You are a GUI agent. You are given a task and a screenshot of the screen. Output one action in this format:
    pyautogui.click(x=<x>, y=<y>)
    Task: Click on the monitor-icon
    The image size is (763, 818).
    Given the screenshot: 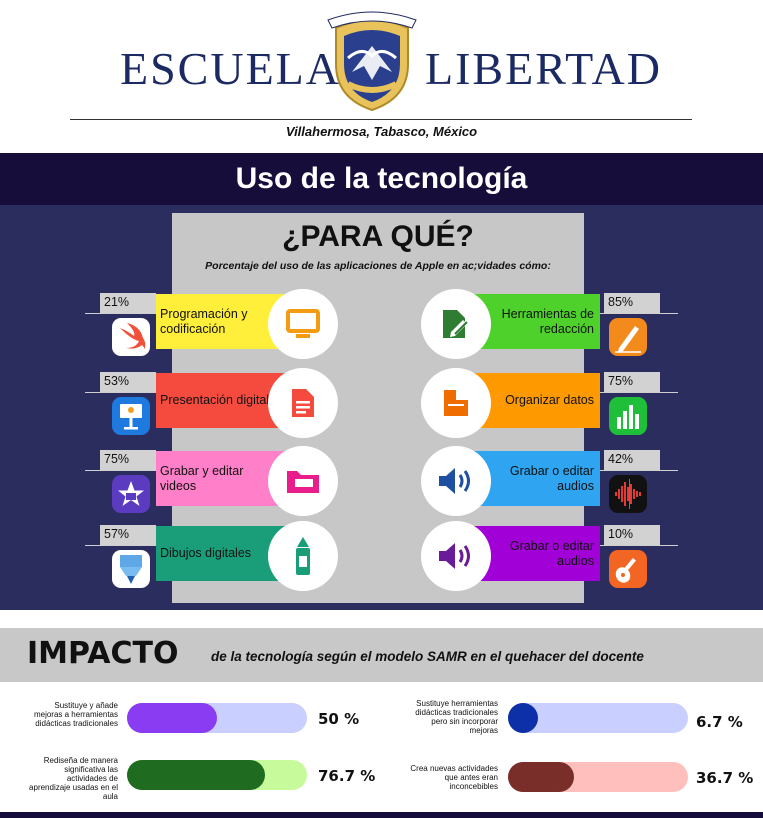 What is the action you would take?
    pyautogui.click(x=303, y=324)
    